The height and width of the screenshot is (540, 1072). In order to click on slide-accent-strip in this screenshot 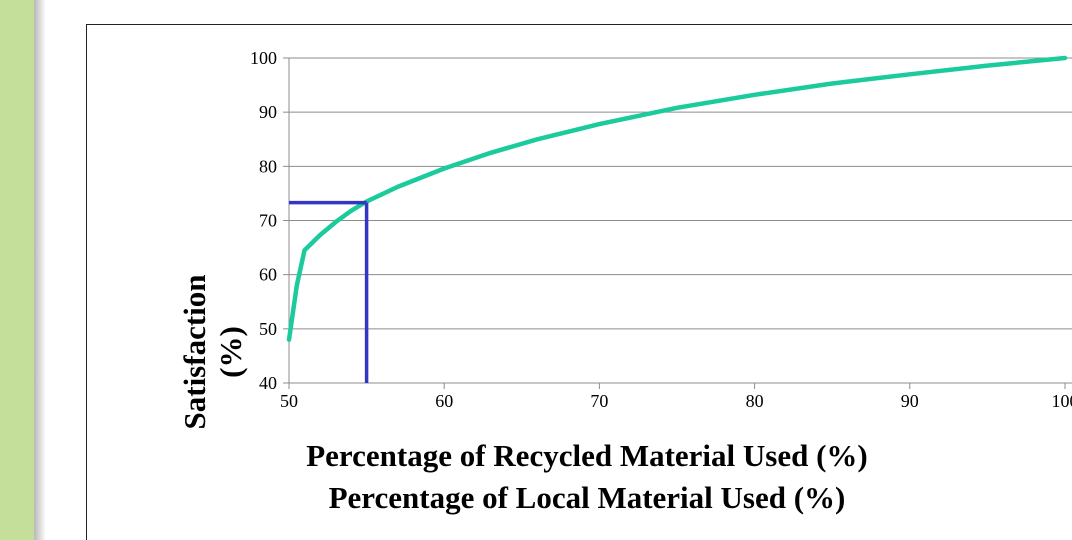, I will do `click(17, 270)`.